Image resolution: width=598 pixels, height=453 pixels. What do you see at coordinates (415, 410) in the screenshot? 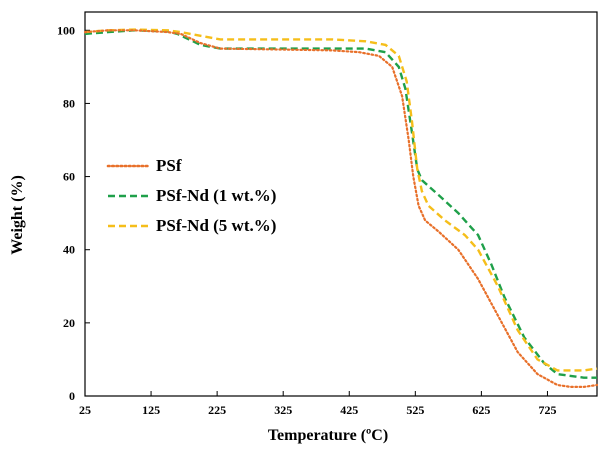
I see `x-tick-label: 525` at bounding box center [415, 410].